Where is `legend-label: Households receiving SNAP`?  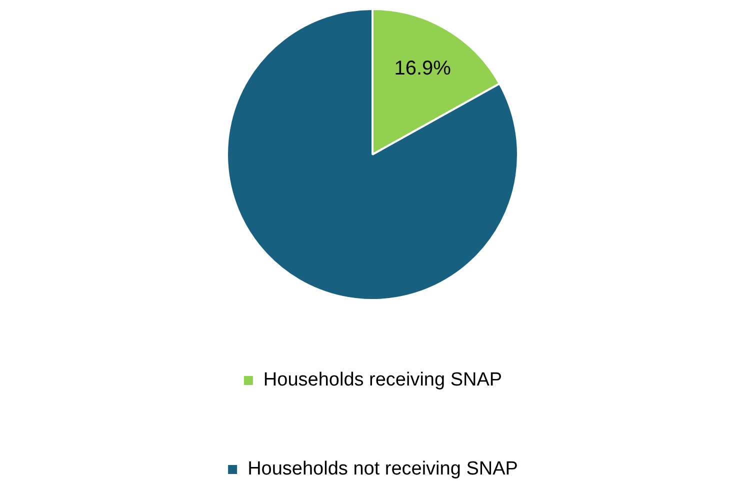 legend-label: Households receiving SNAP is located at coordinates (382, 380).